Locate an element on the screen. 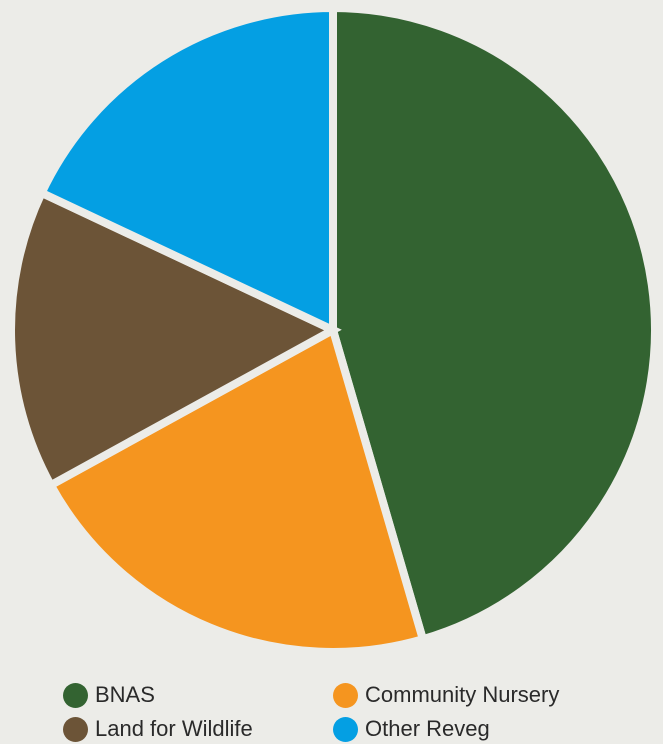  legend-item-other-reveg: Other Reveg is located at coordinates (473, 729).